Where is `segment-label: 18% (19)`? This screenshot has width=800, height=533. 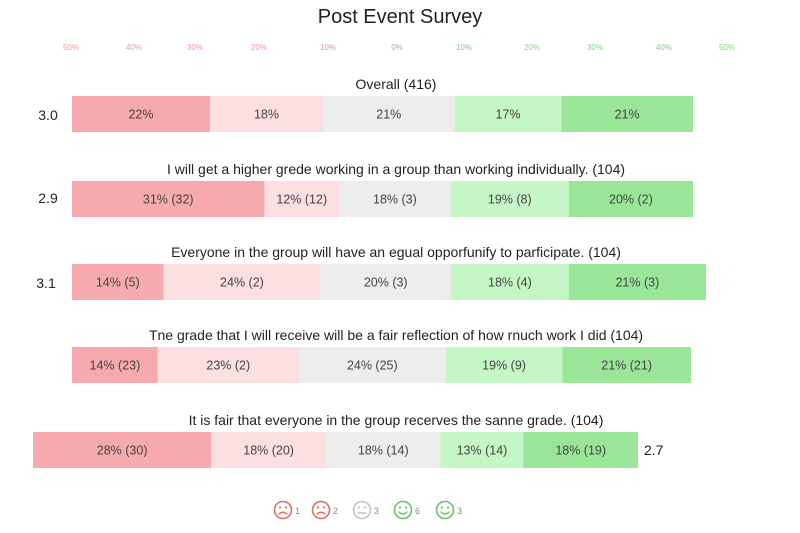
segment-label: 18% (19) is located at coordinates (580, 451).